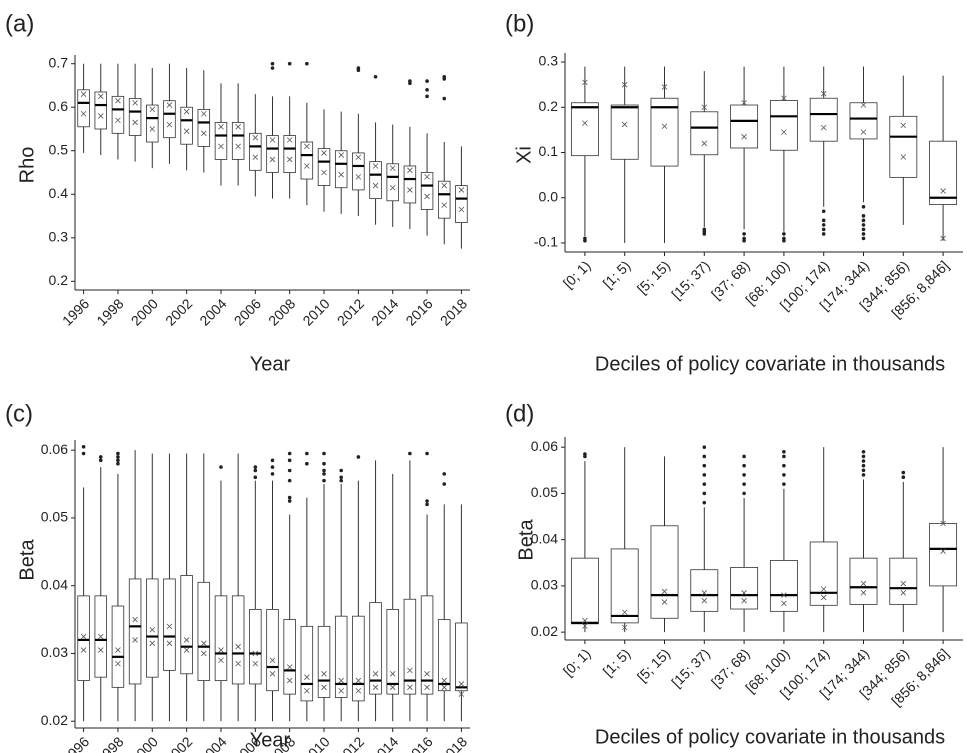 The image size is (967, 753). I want to click on y-tick-label: 0.6, so click(59, 106).